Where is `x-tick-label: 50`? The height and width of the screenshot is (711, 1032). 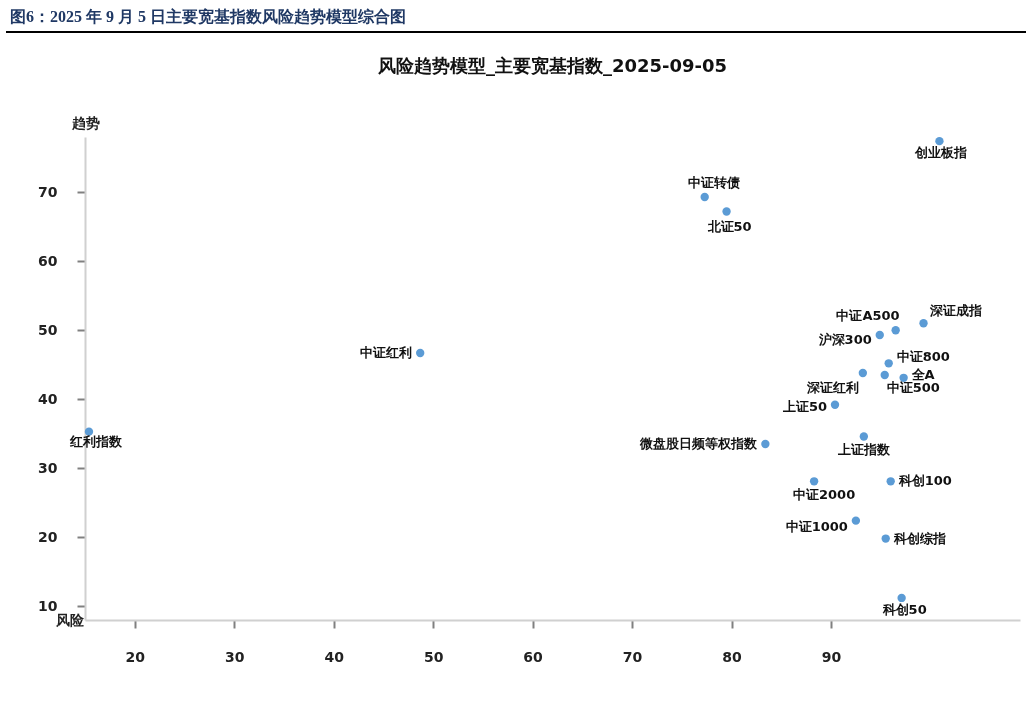 x-tick-label: 50 is located at coordinates (433, 656).